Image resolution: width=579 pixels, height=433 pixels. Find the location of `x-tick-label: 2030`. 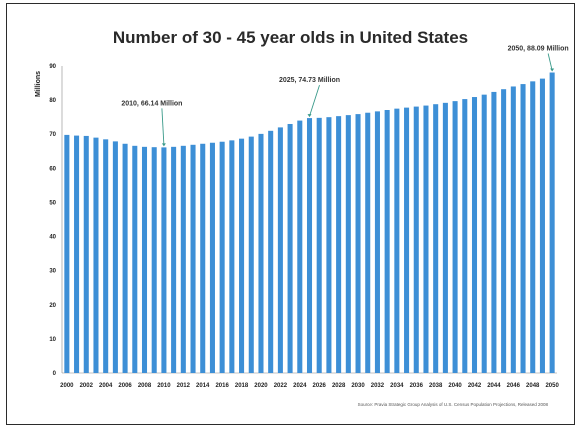

x-tick-label: 2030 is located at coordinates (358, 386).